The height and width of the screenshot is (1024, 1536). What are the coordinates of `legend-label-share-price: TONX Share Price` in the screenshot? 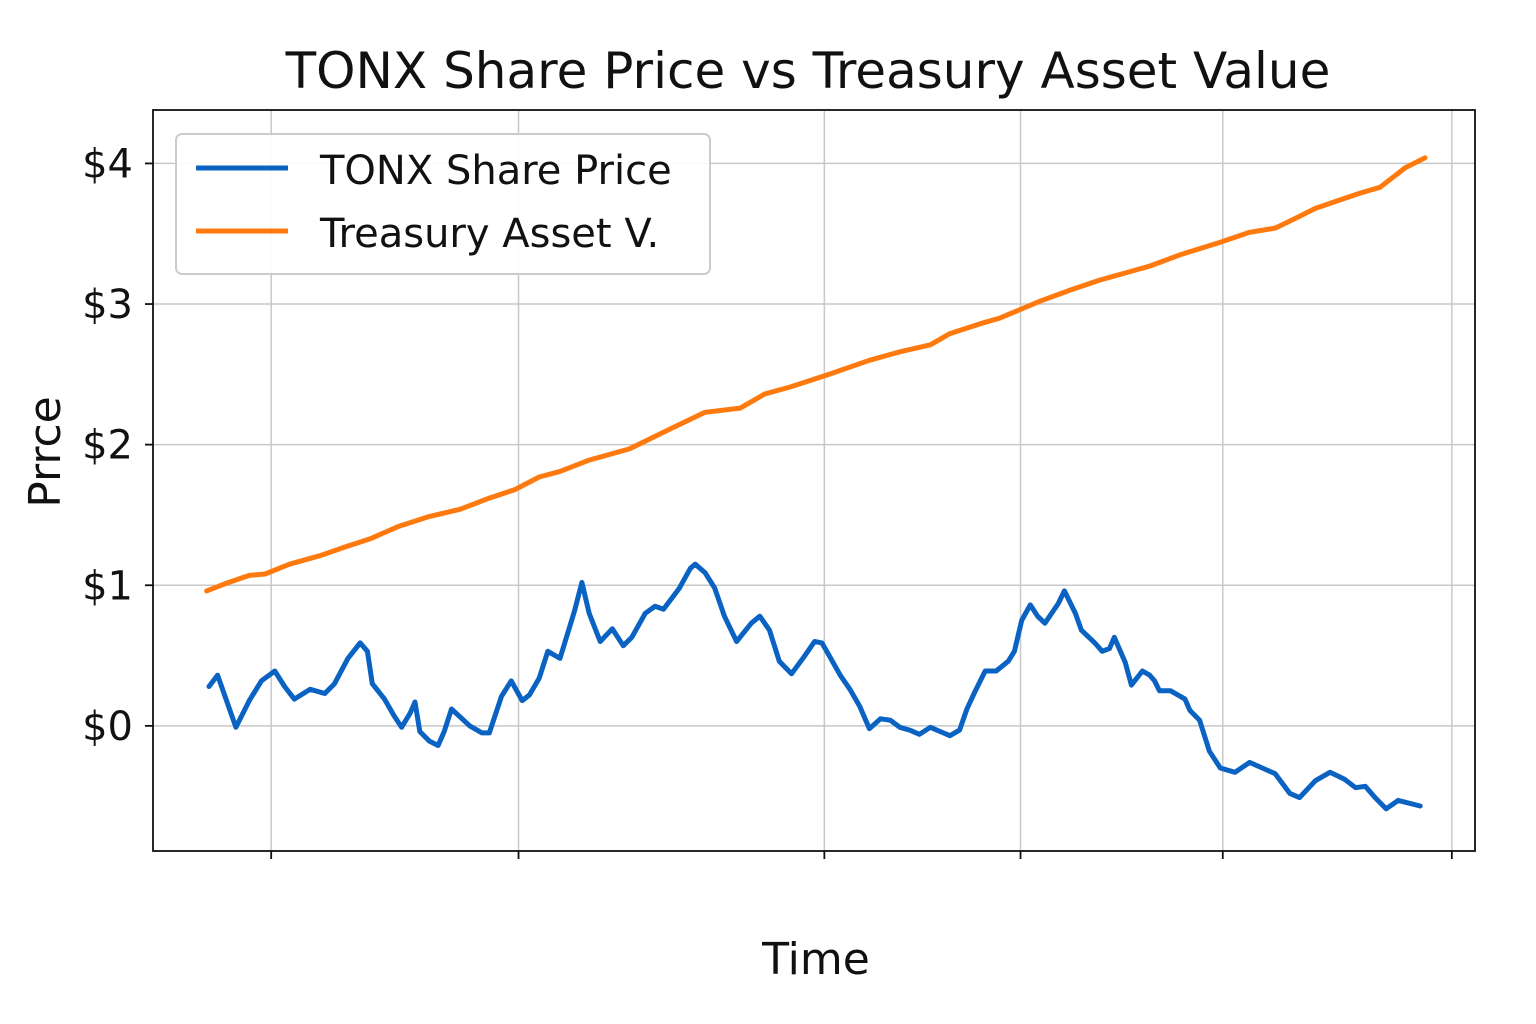 It's located at (495, 171).